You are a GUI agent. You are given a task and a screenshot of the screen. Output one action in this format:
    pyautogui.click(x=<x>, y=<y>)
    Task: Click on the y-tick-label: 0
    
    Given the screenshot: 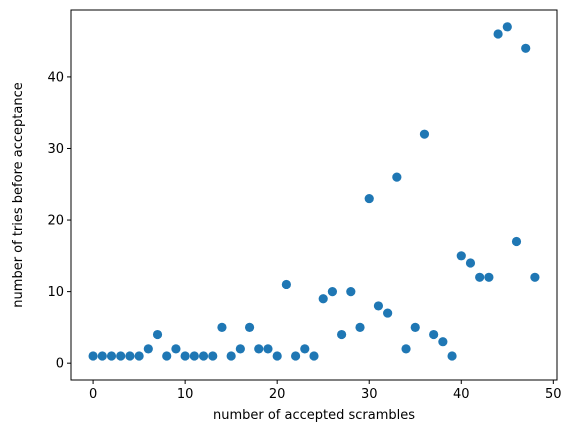 What is the action you would take?
    pyautogui.click(x=60, y=364)
    